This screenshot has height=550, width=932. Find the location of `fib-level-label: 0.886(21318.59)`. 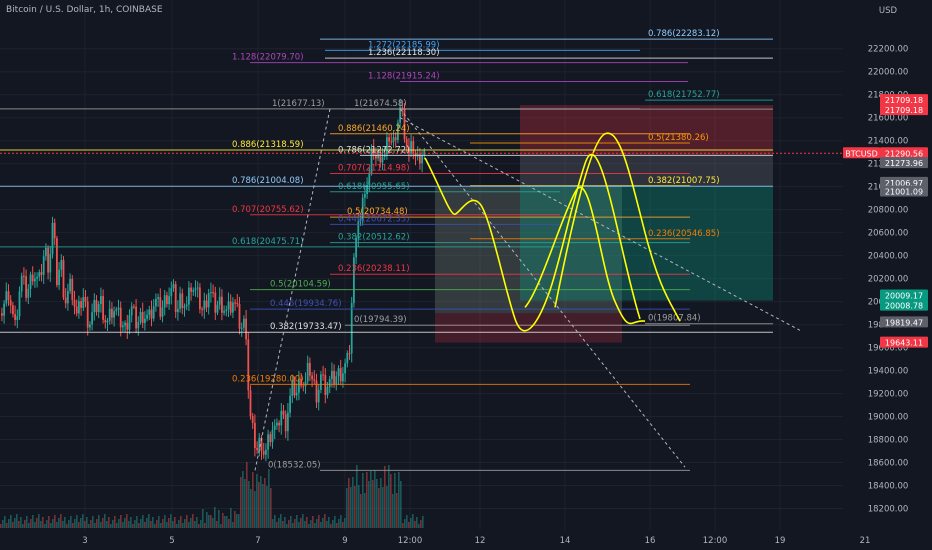

fib-level-label: 0.886(21318.59) is located at coordinates (268, 145).